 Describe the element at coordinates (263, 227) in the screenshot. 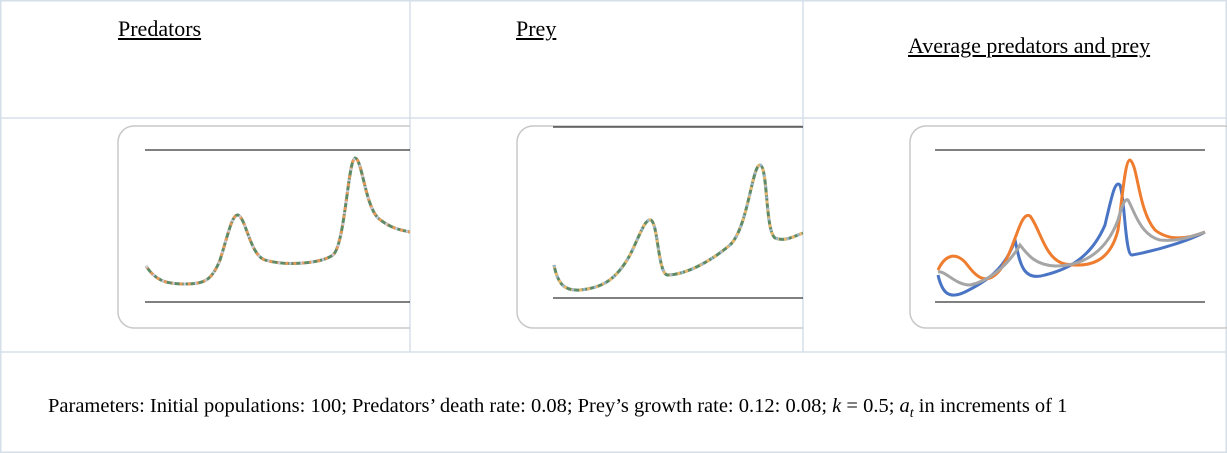

I see `predators-chart` at that location.